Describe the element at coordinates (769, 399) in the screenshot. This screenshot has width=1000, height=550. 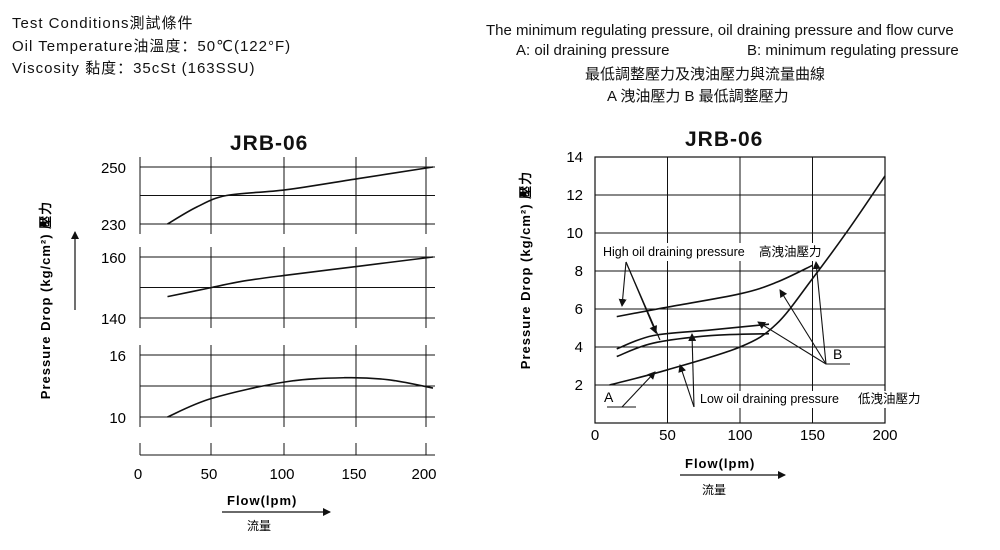
I see `low-draining-label: Low oil draining pressure` at that location.